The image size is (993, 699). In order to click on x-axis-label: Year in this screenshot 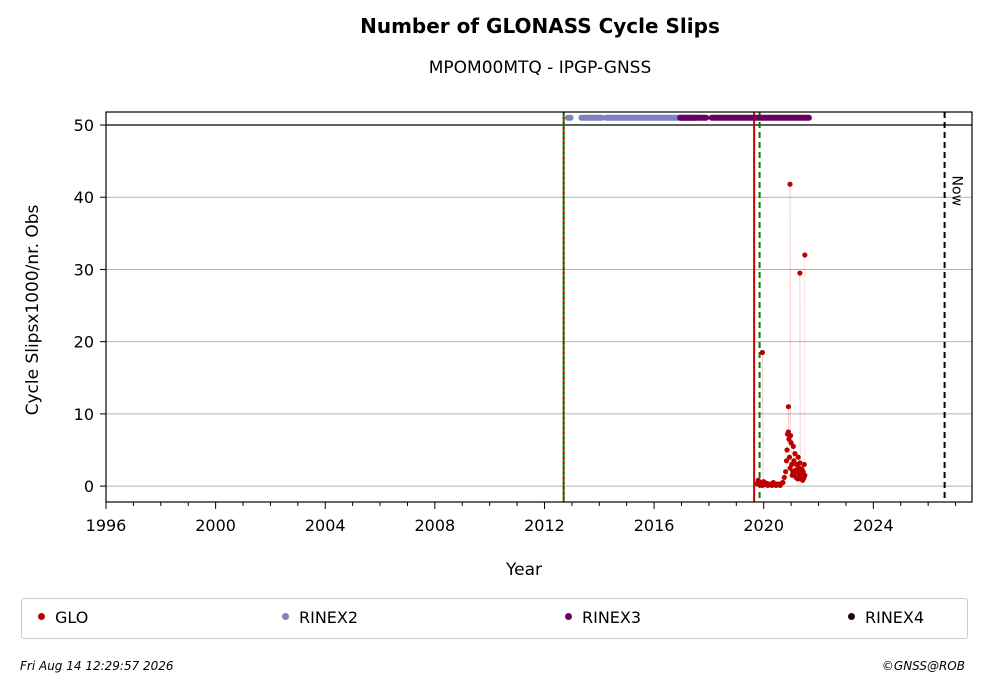, I will do `click(523, 570)`.